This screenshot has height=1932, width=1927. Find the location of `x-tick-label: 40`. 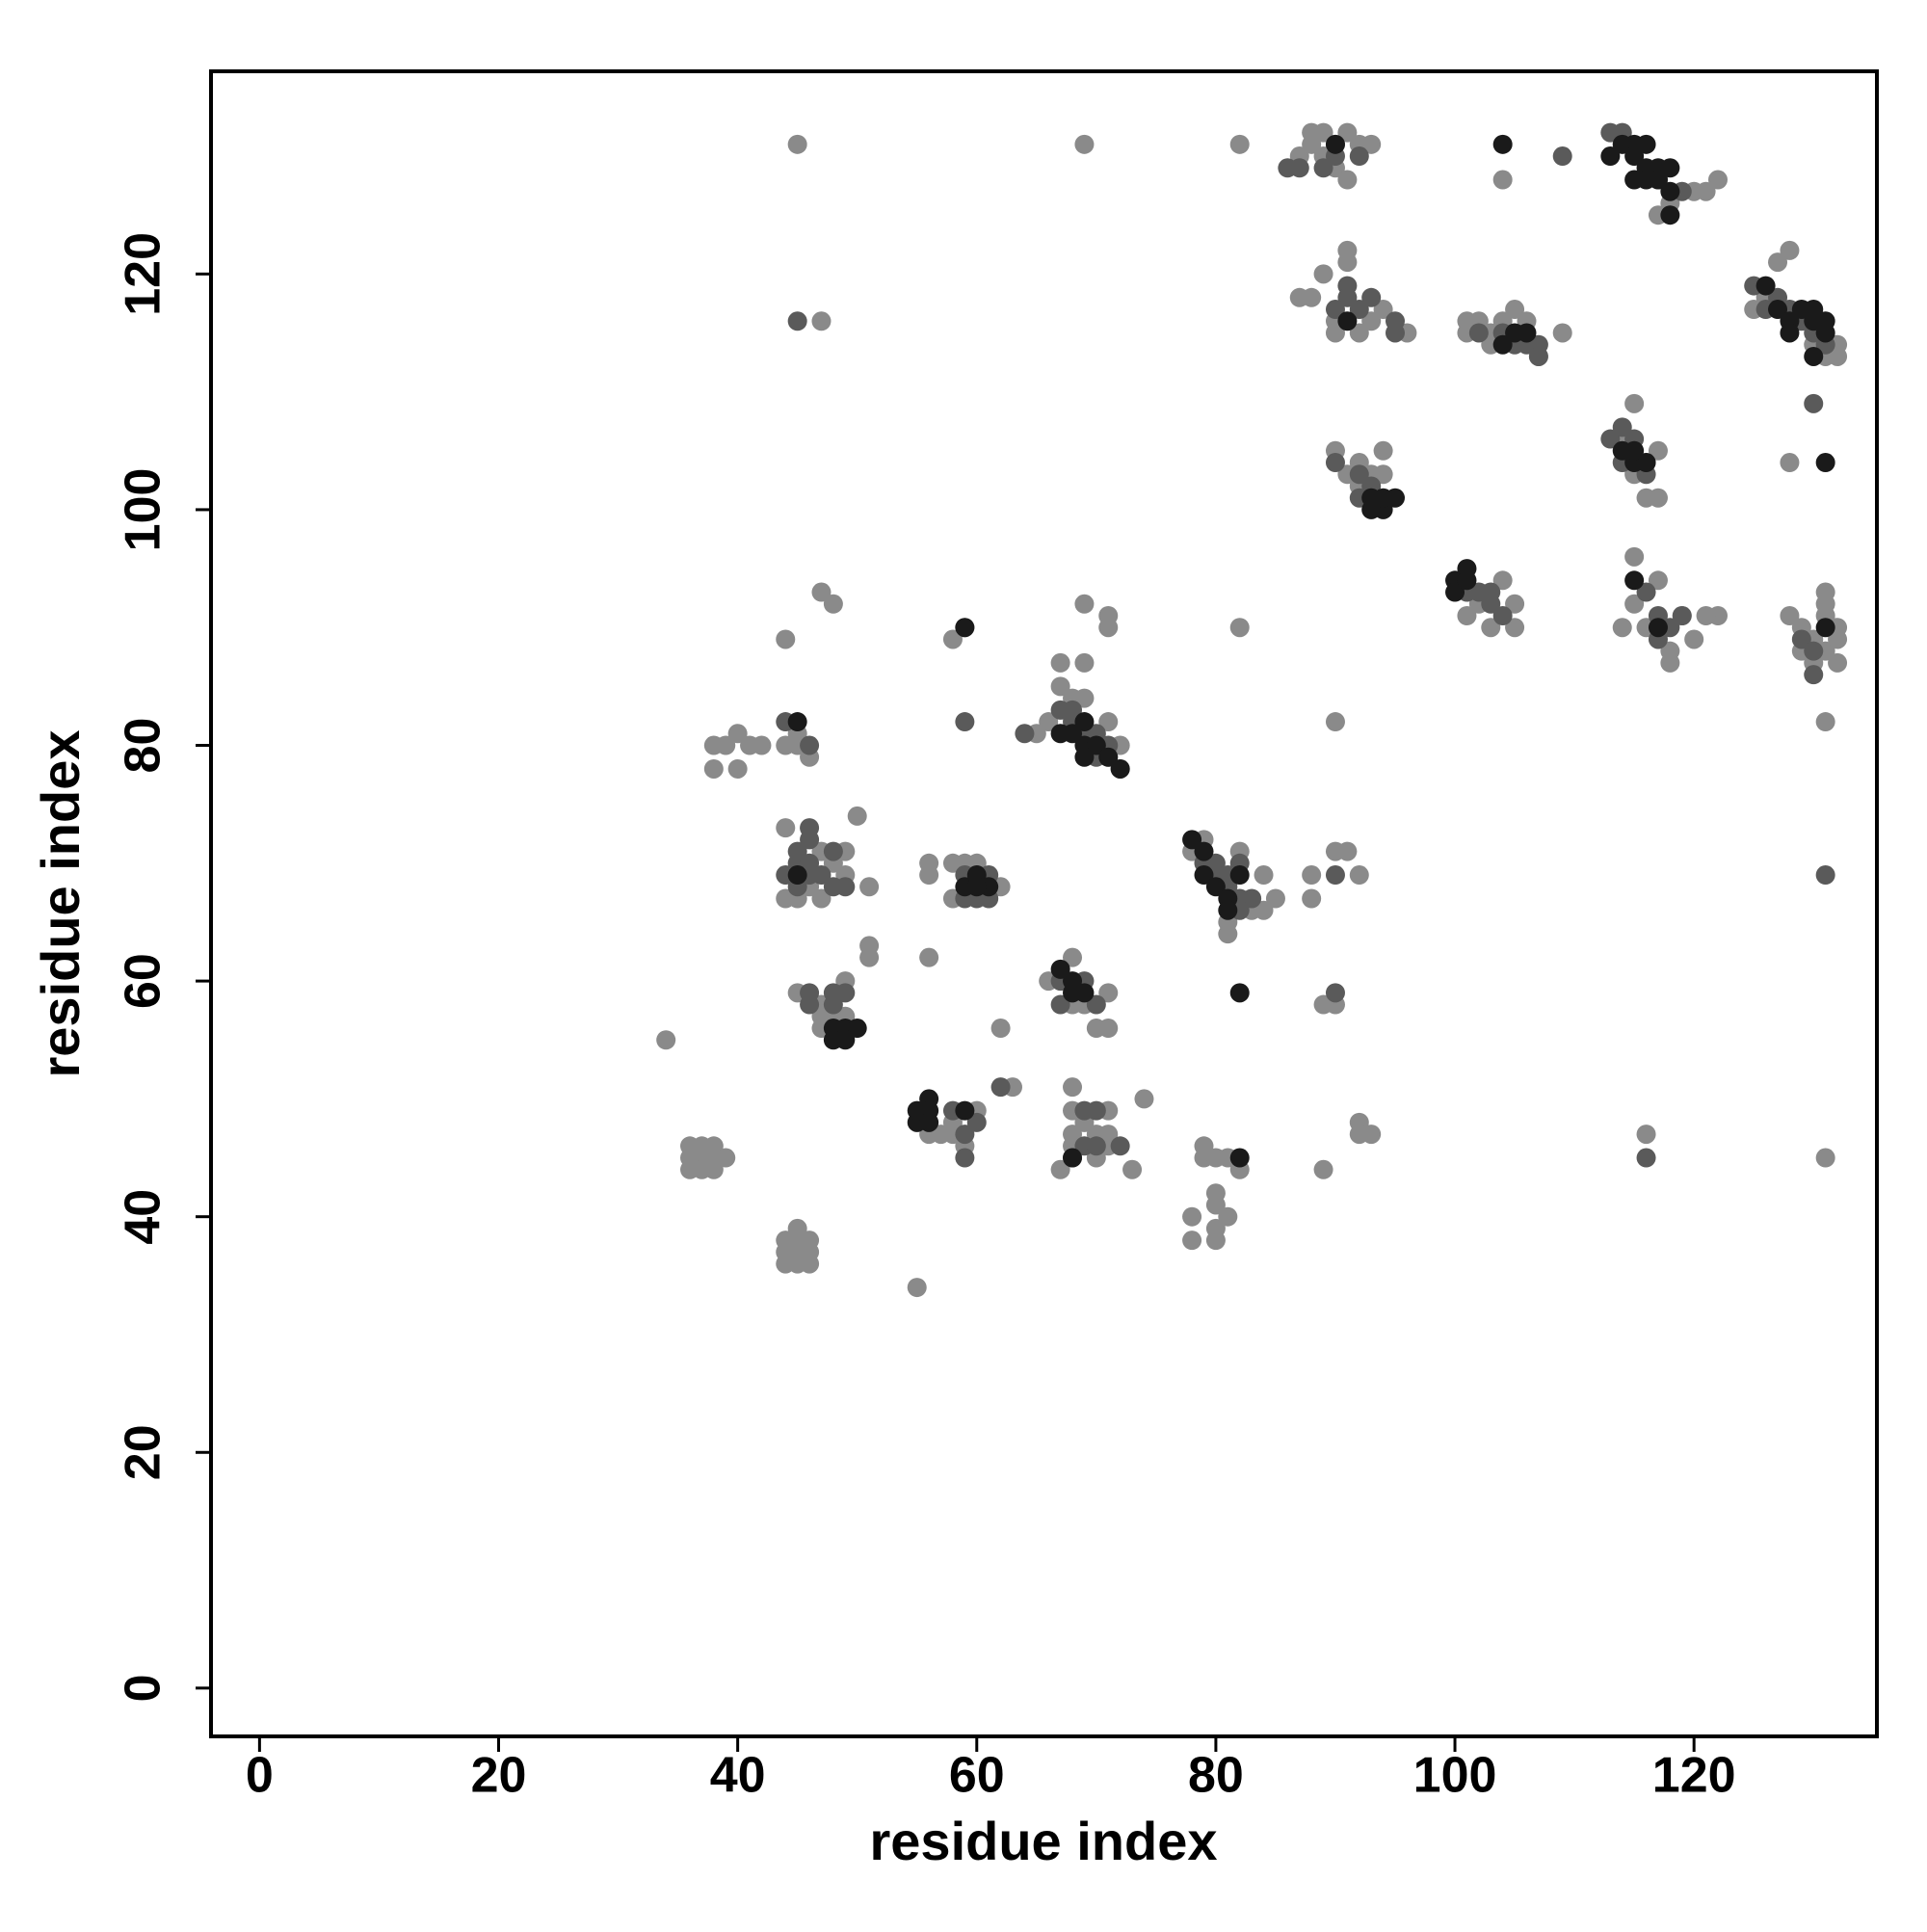

x-tick-label: 40 is located at coordinates (738, 1776).